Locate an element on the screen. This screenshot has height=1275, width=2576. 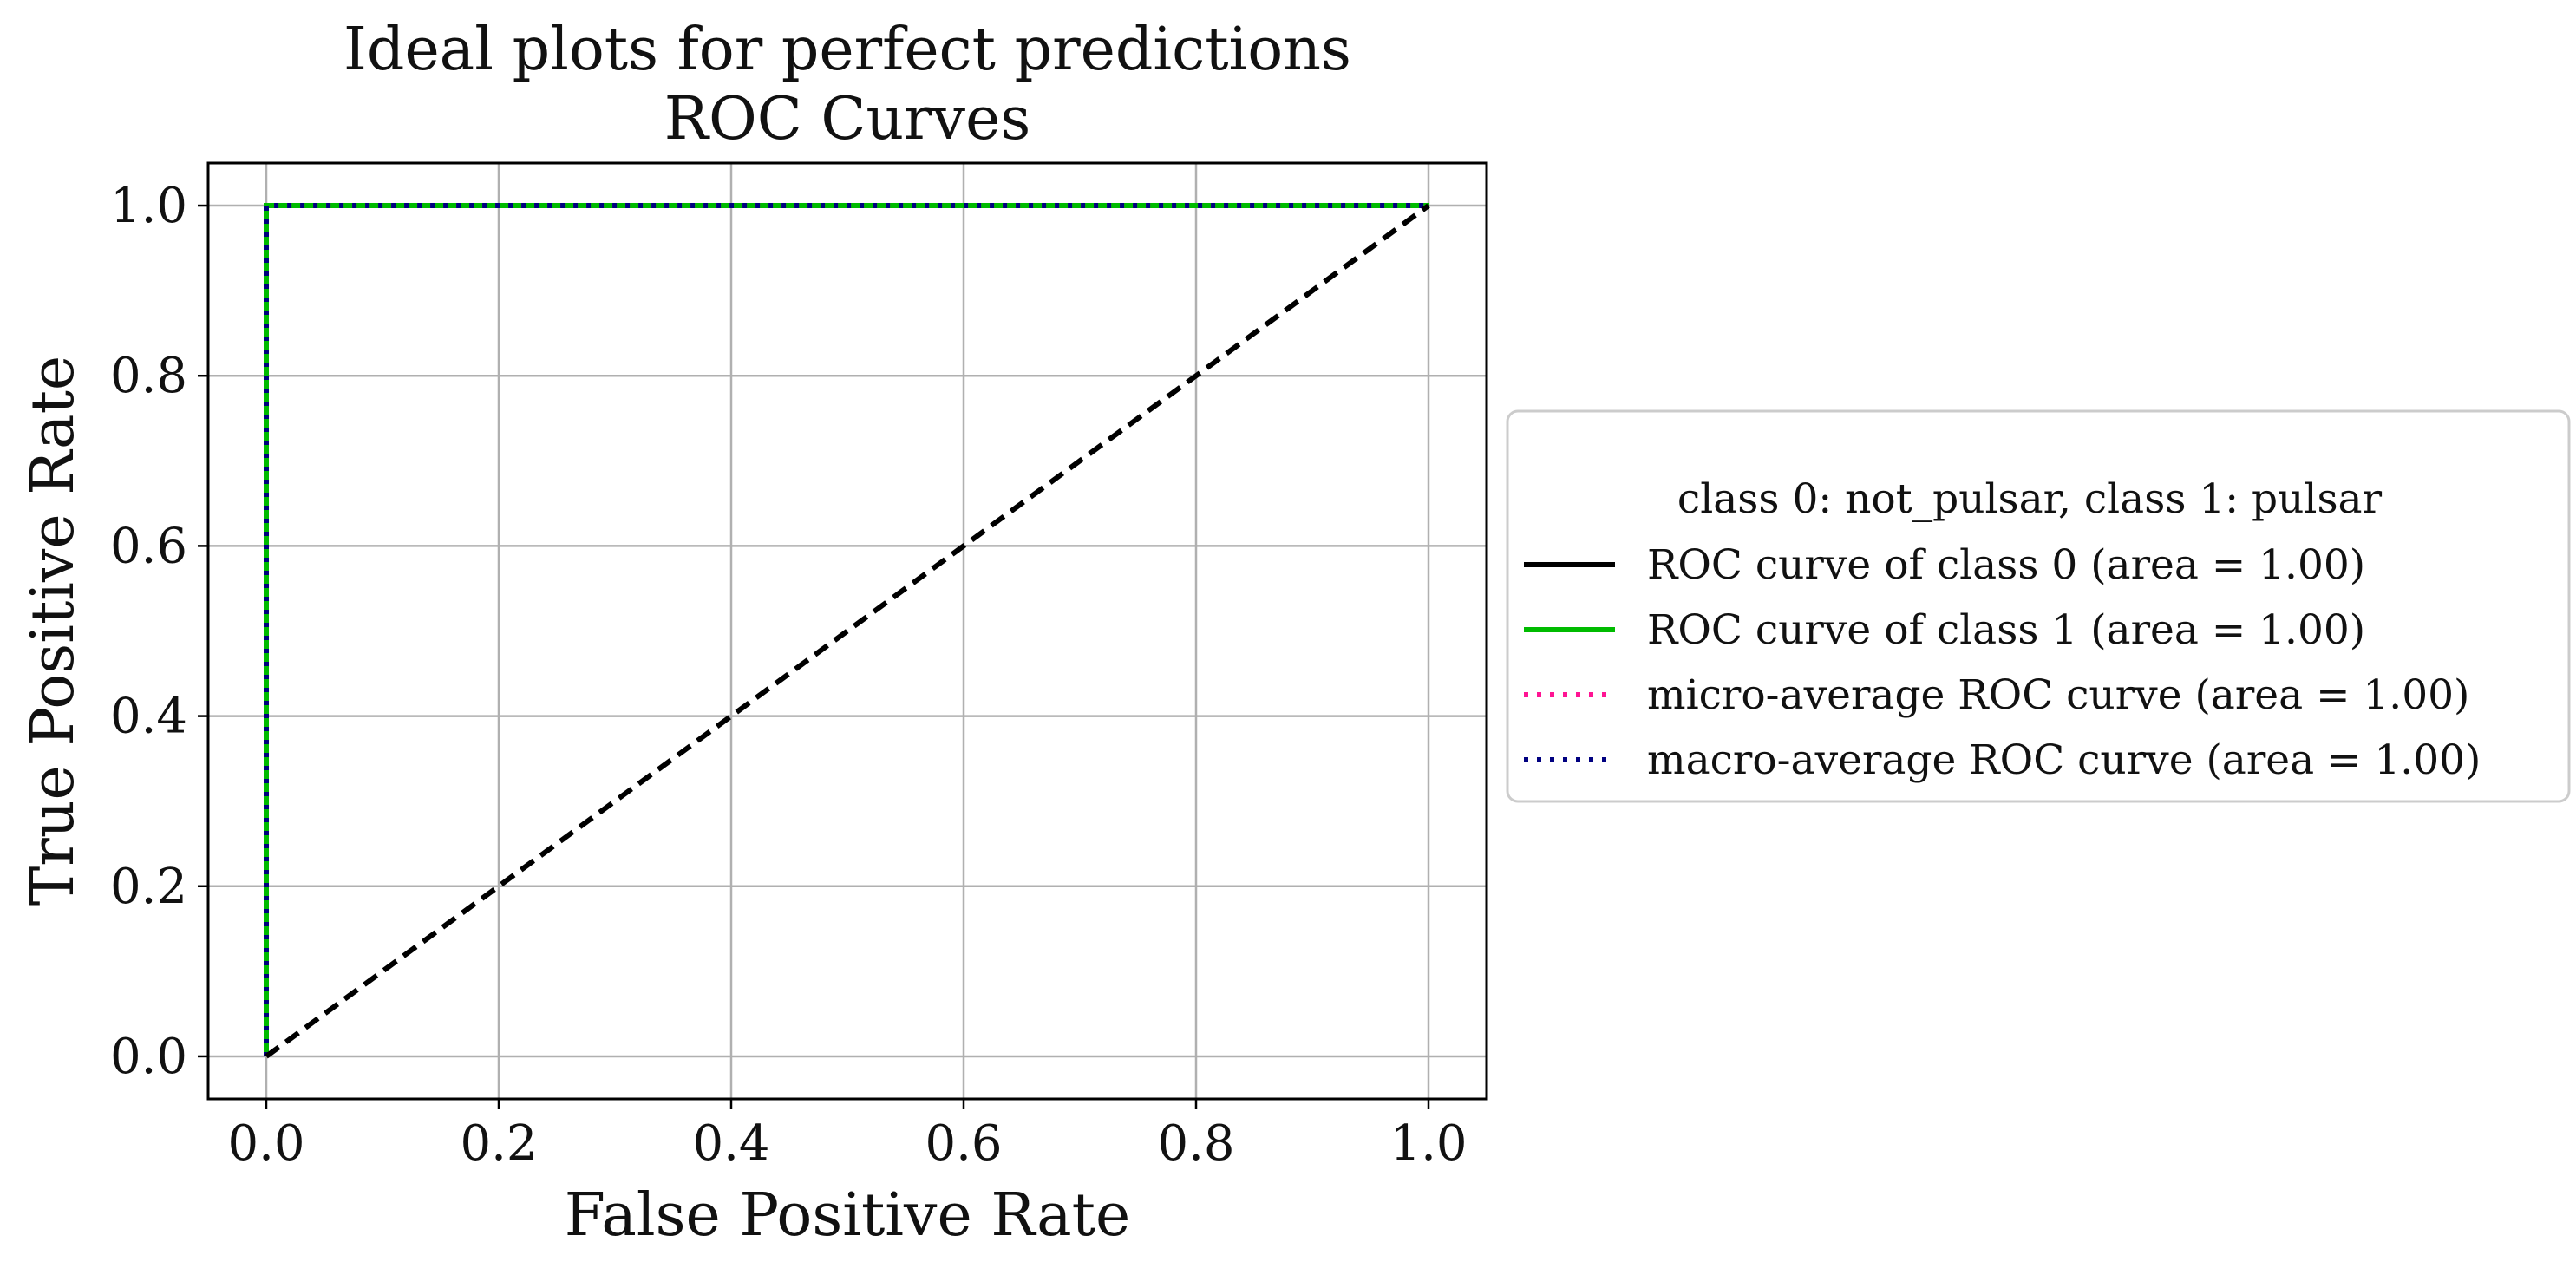
x-tick-label: 0.2 is located at coordinates (498, 1143).